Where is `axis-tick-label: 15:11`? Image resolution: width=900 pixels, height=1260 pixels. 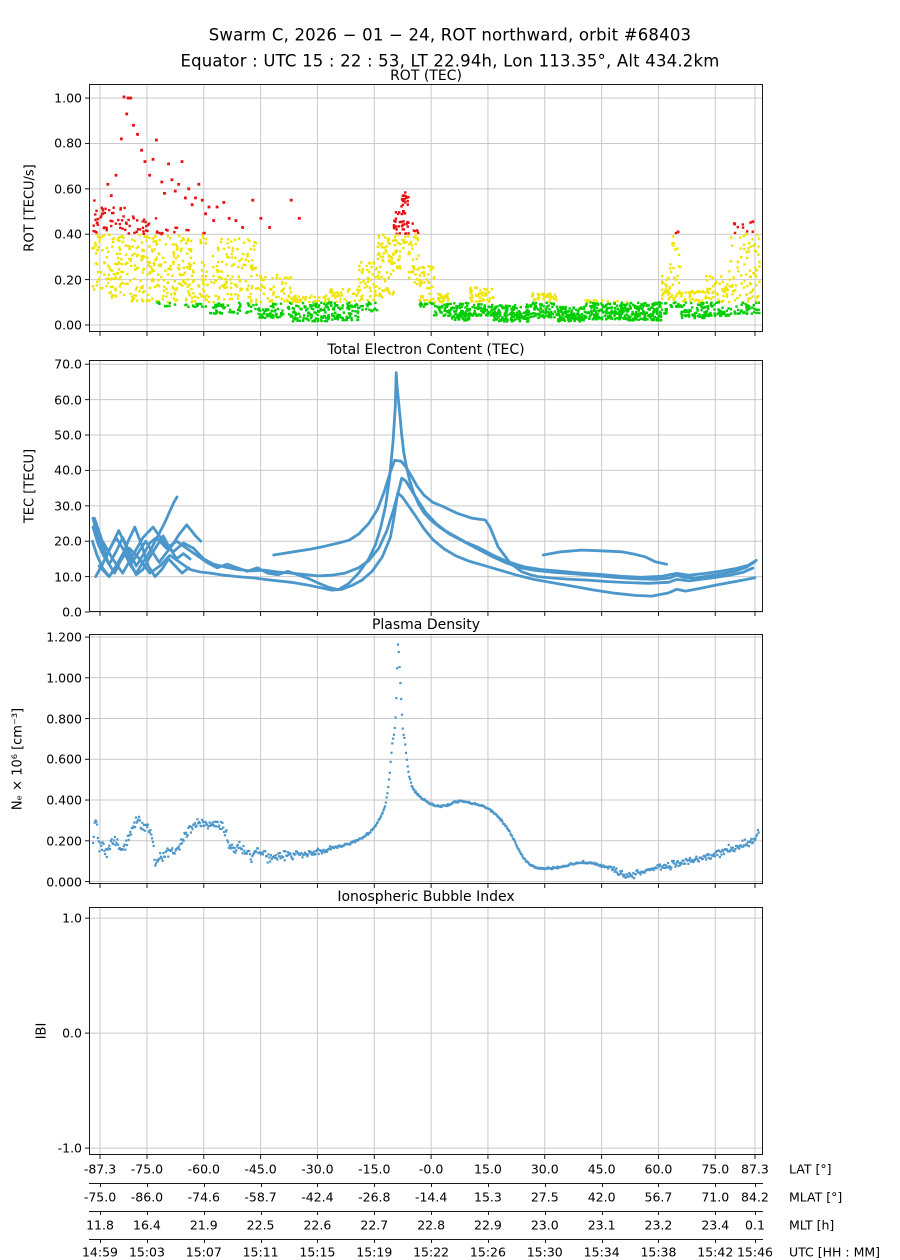 axis-tick-label: 15:11 is located at coordinates (260, 1252).